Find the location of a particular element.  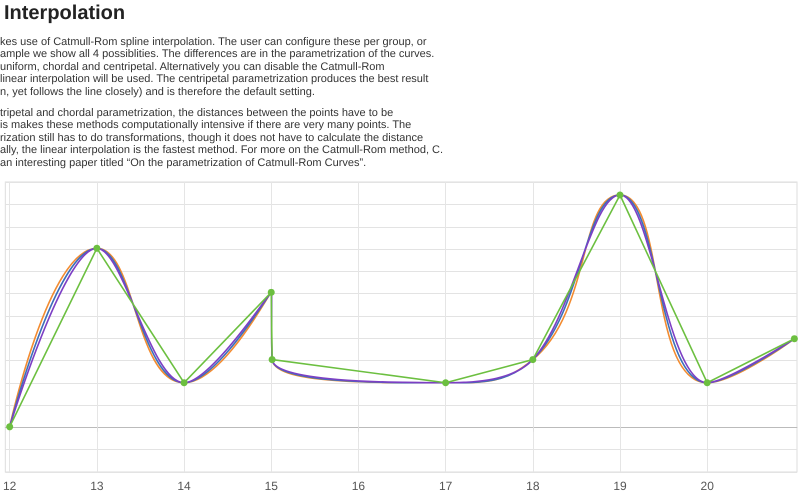

text: kes use of Catmull-Rom spline interpolation. The user can configure these per group, or is located at coordinates (213, 42).